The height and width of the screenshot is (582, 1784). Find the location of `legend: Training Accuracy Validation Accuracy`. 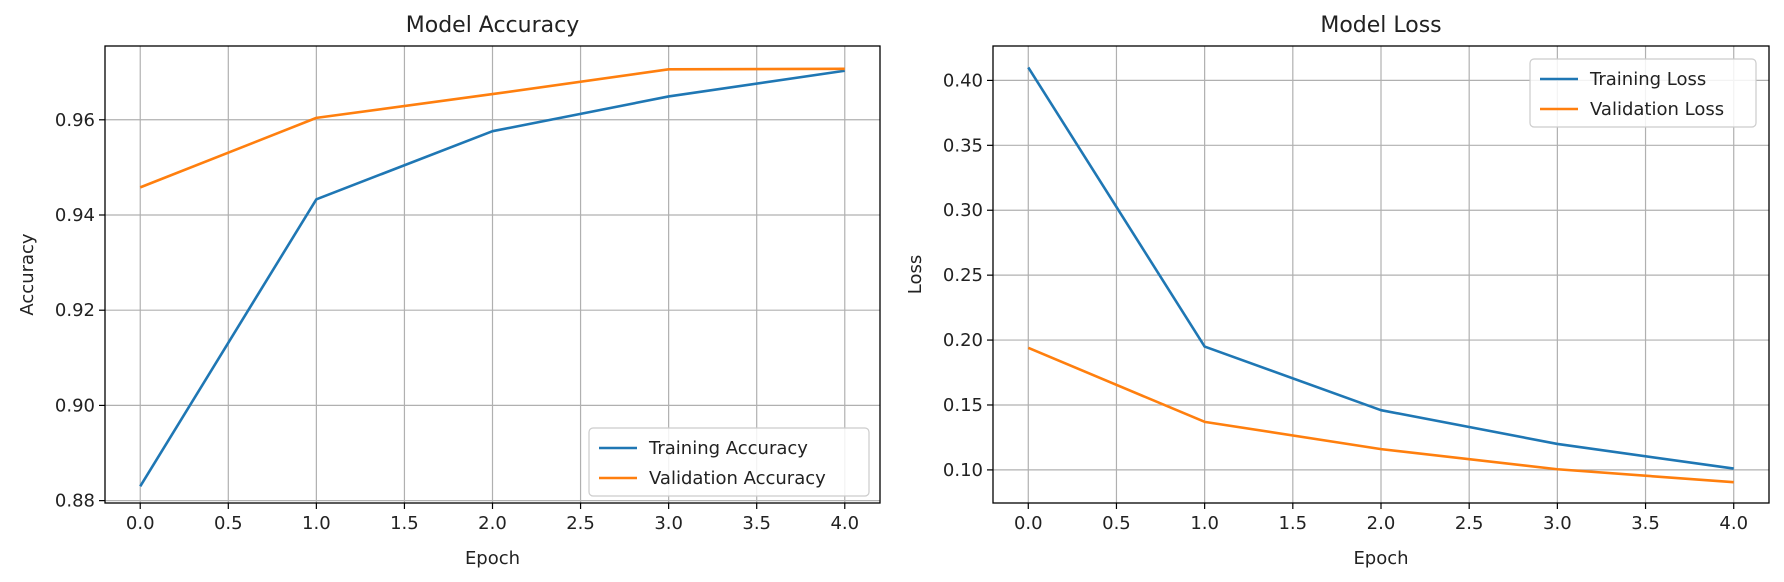

legend: Training Accuracy Validation Accuracy is located at coordinates (729, 462).